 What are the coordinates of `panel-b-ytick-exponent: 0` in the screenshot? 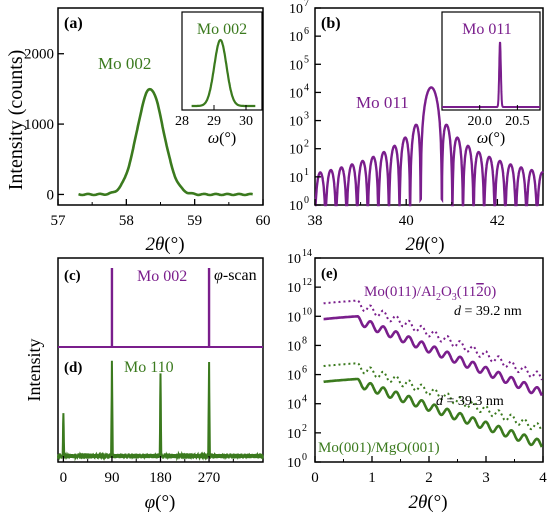 It's located at (306, 200).